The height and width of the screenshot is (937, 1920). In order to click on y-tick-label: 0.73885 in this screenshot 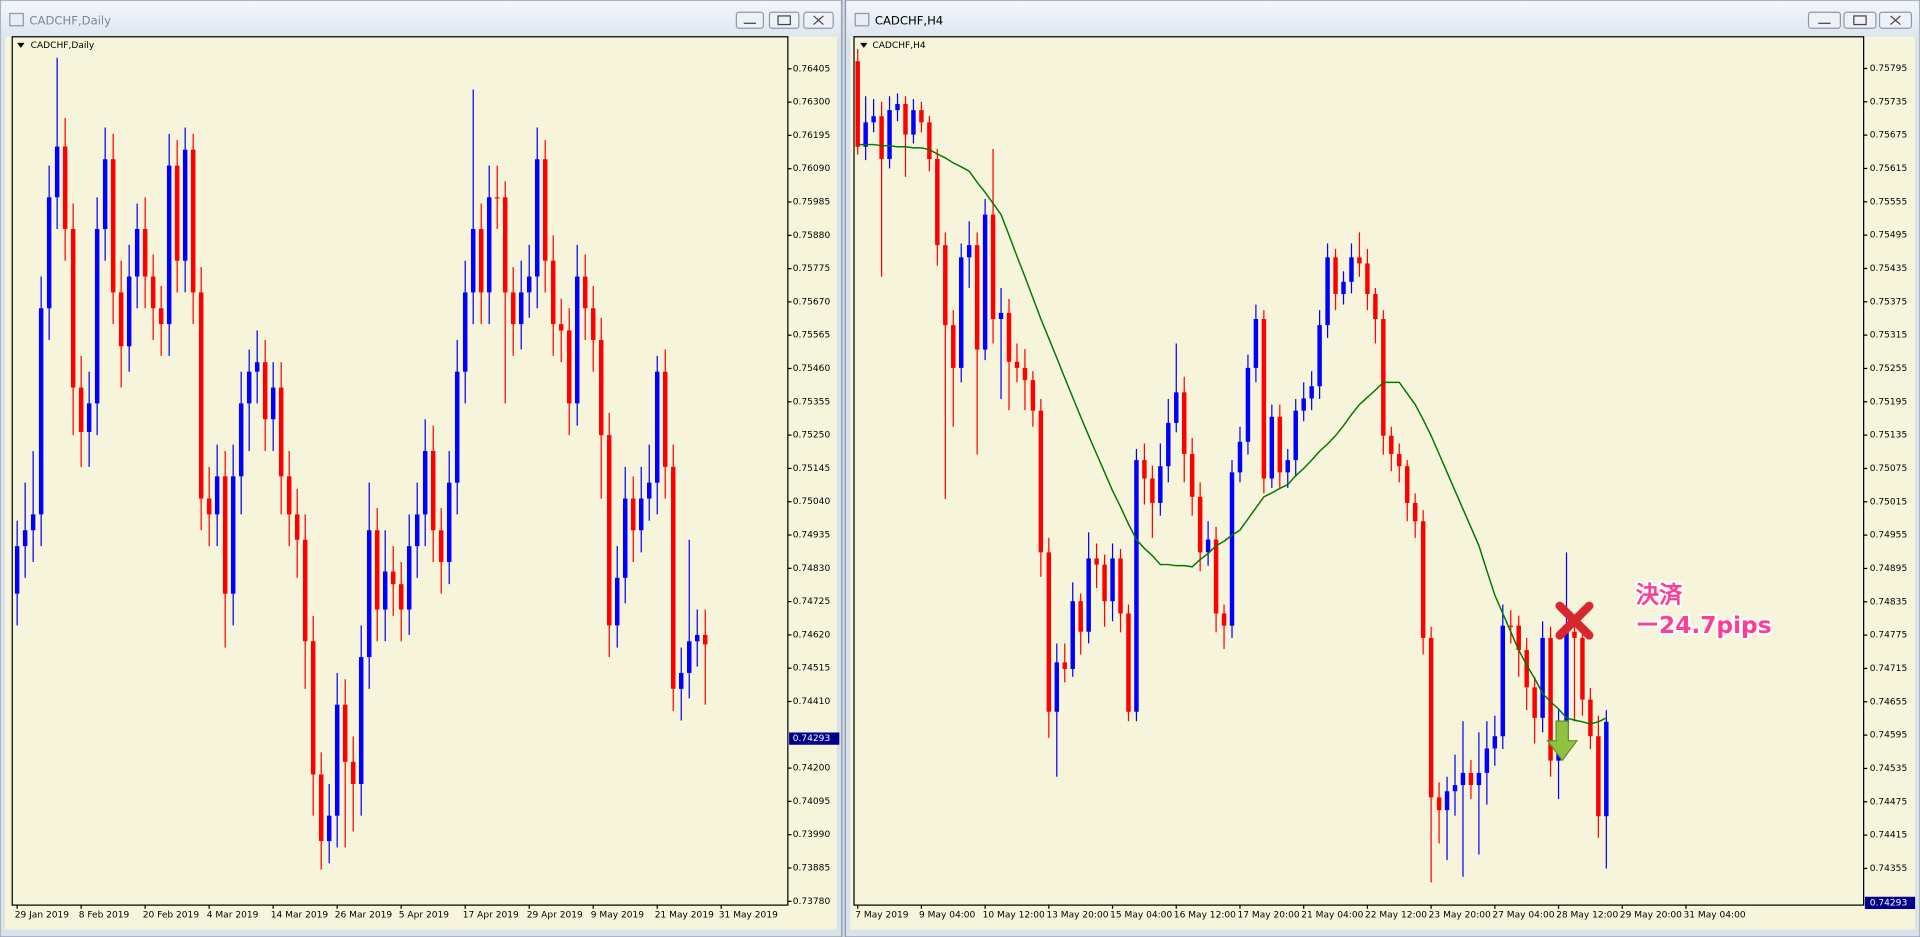, I will do `click(811, 869)`.